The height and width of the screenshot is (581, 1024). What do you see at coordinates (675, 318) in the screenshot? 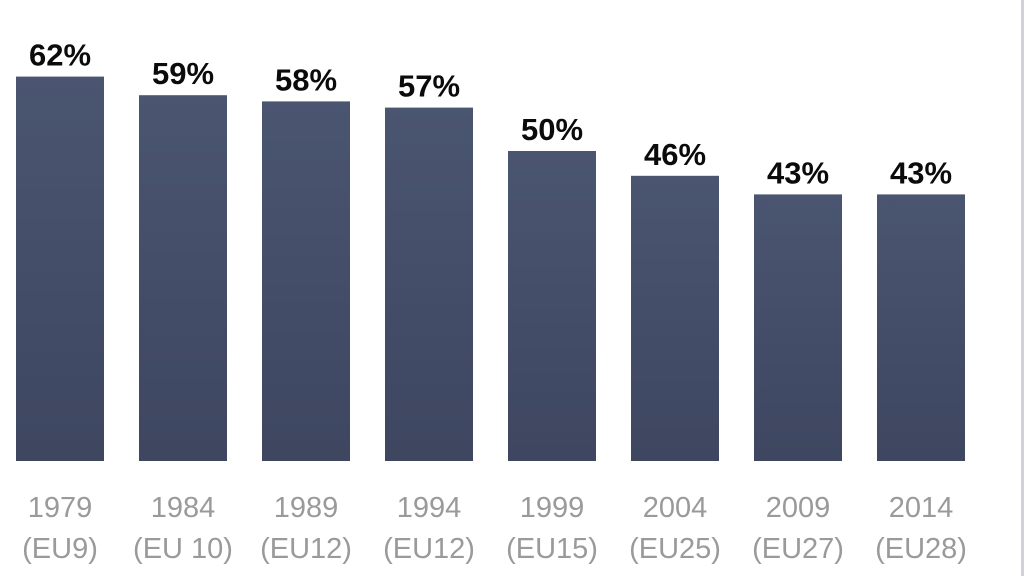
I see `bar-2004` at bounding box center [675, 318].